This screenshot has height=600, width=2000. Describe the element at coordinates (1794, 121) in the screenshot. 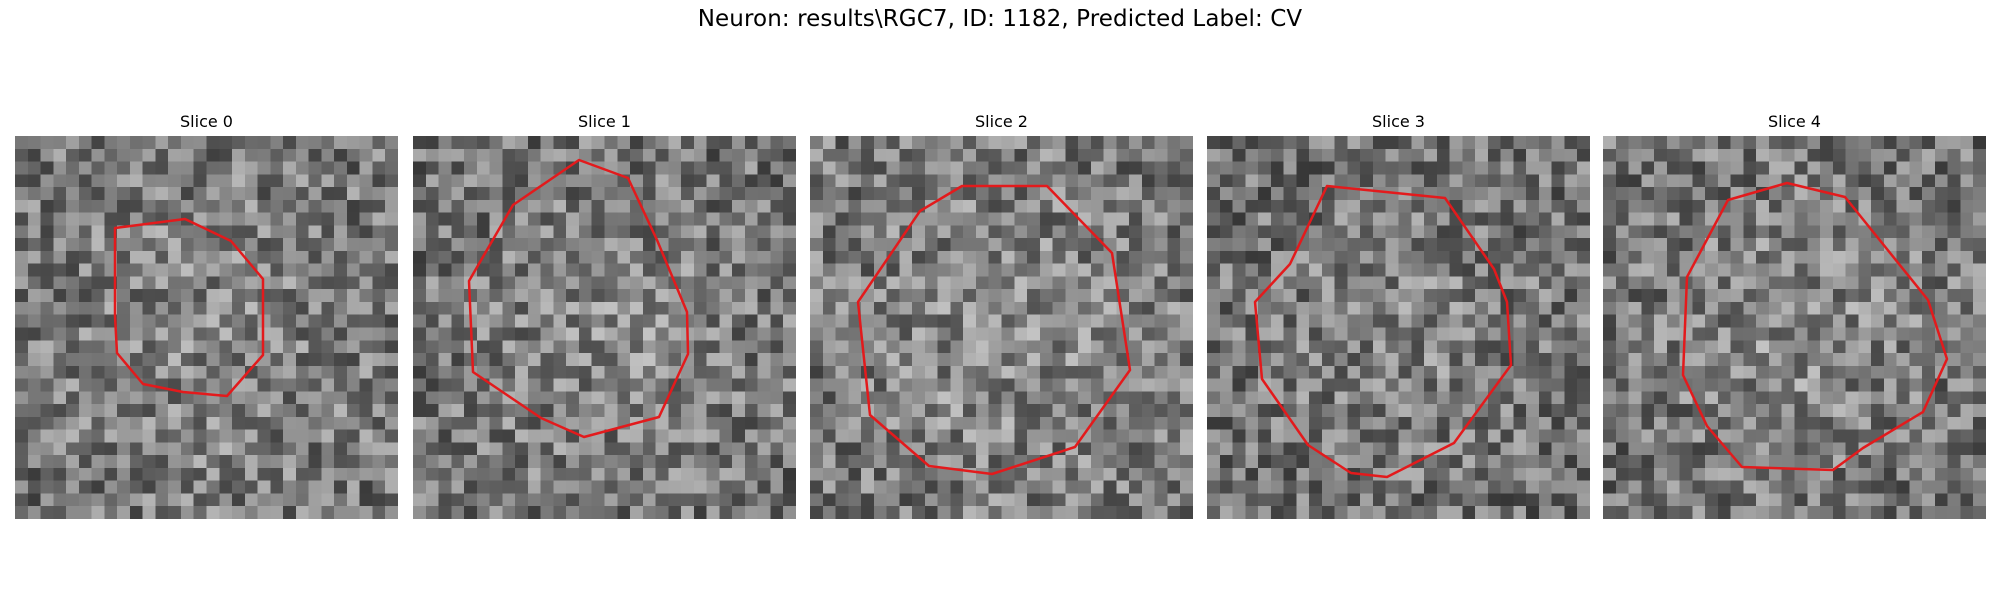

I see `slice-title: Slice 4` at that location.